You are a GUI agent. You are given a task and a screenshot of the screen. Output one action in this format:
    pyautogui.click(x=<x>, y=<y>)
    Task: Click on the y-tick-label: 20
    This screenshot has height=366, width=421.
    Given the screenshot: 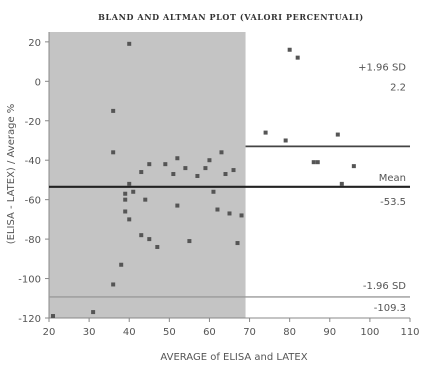 What is the action you would take?
    pyautogui.click(x=34, y=43)
    